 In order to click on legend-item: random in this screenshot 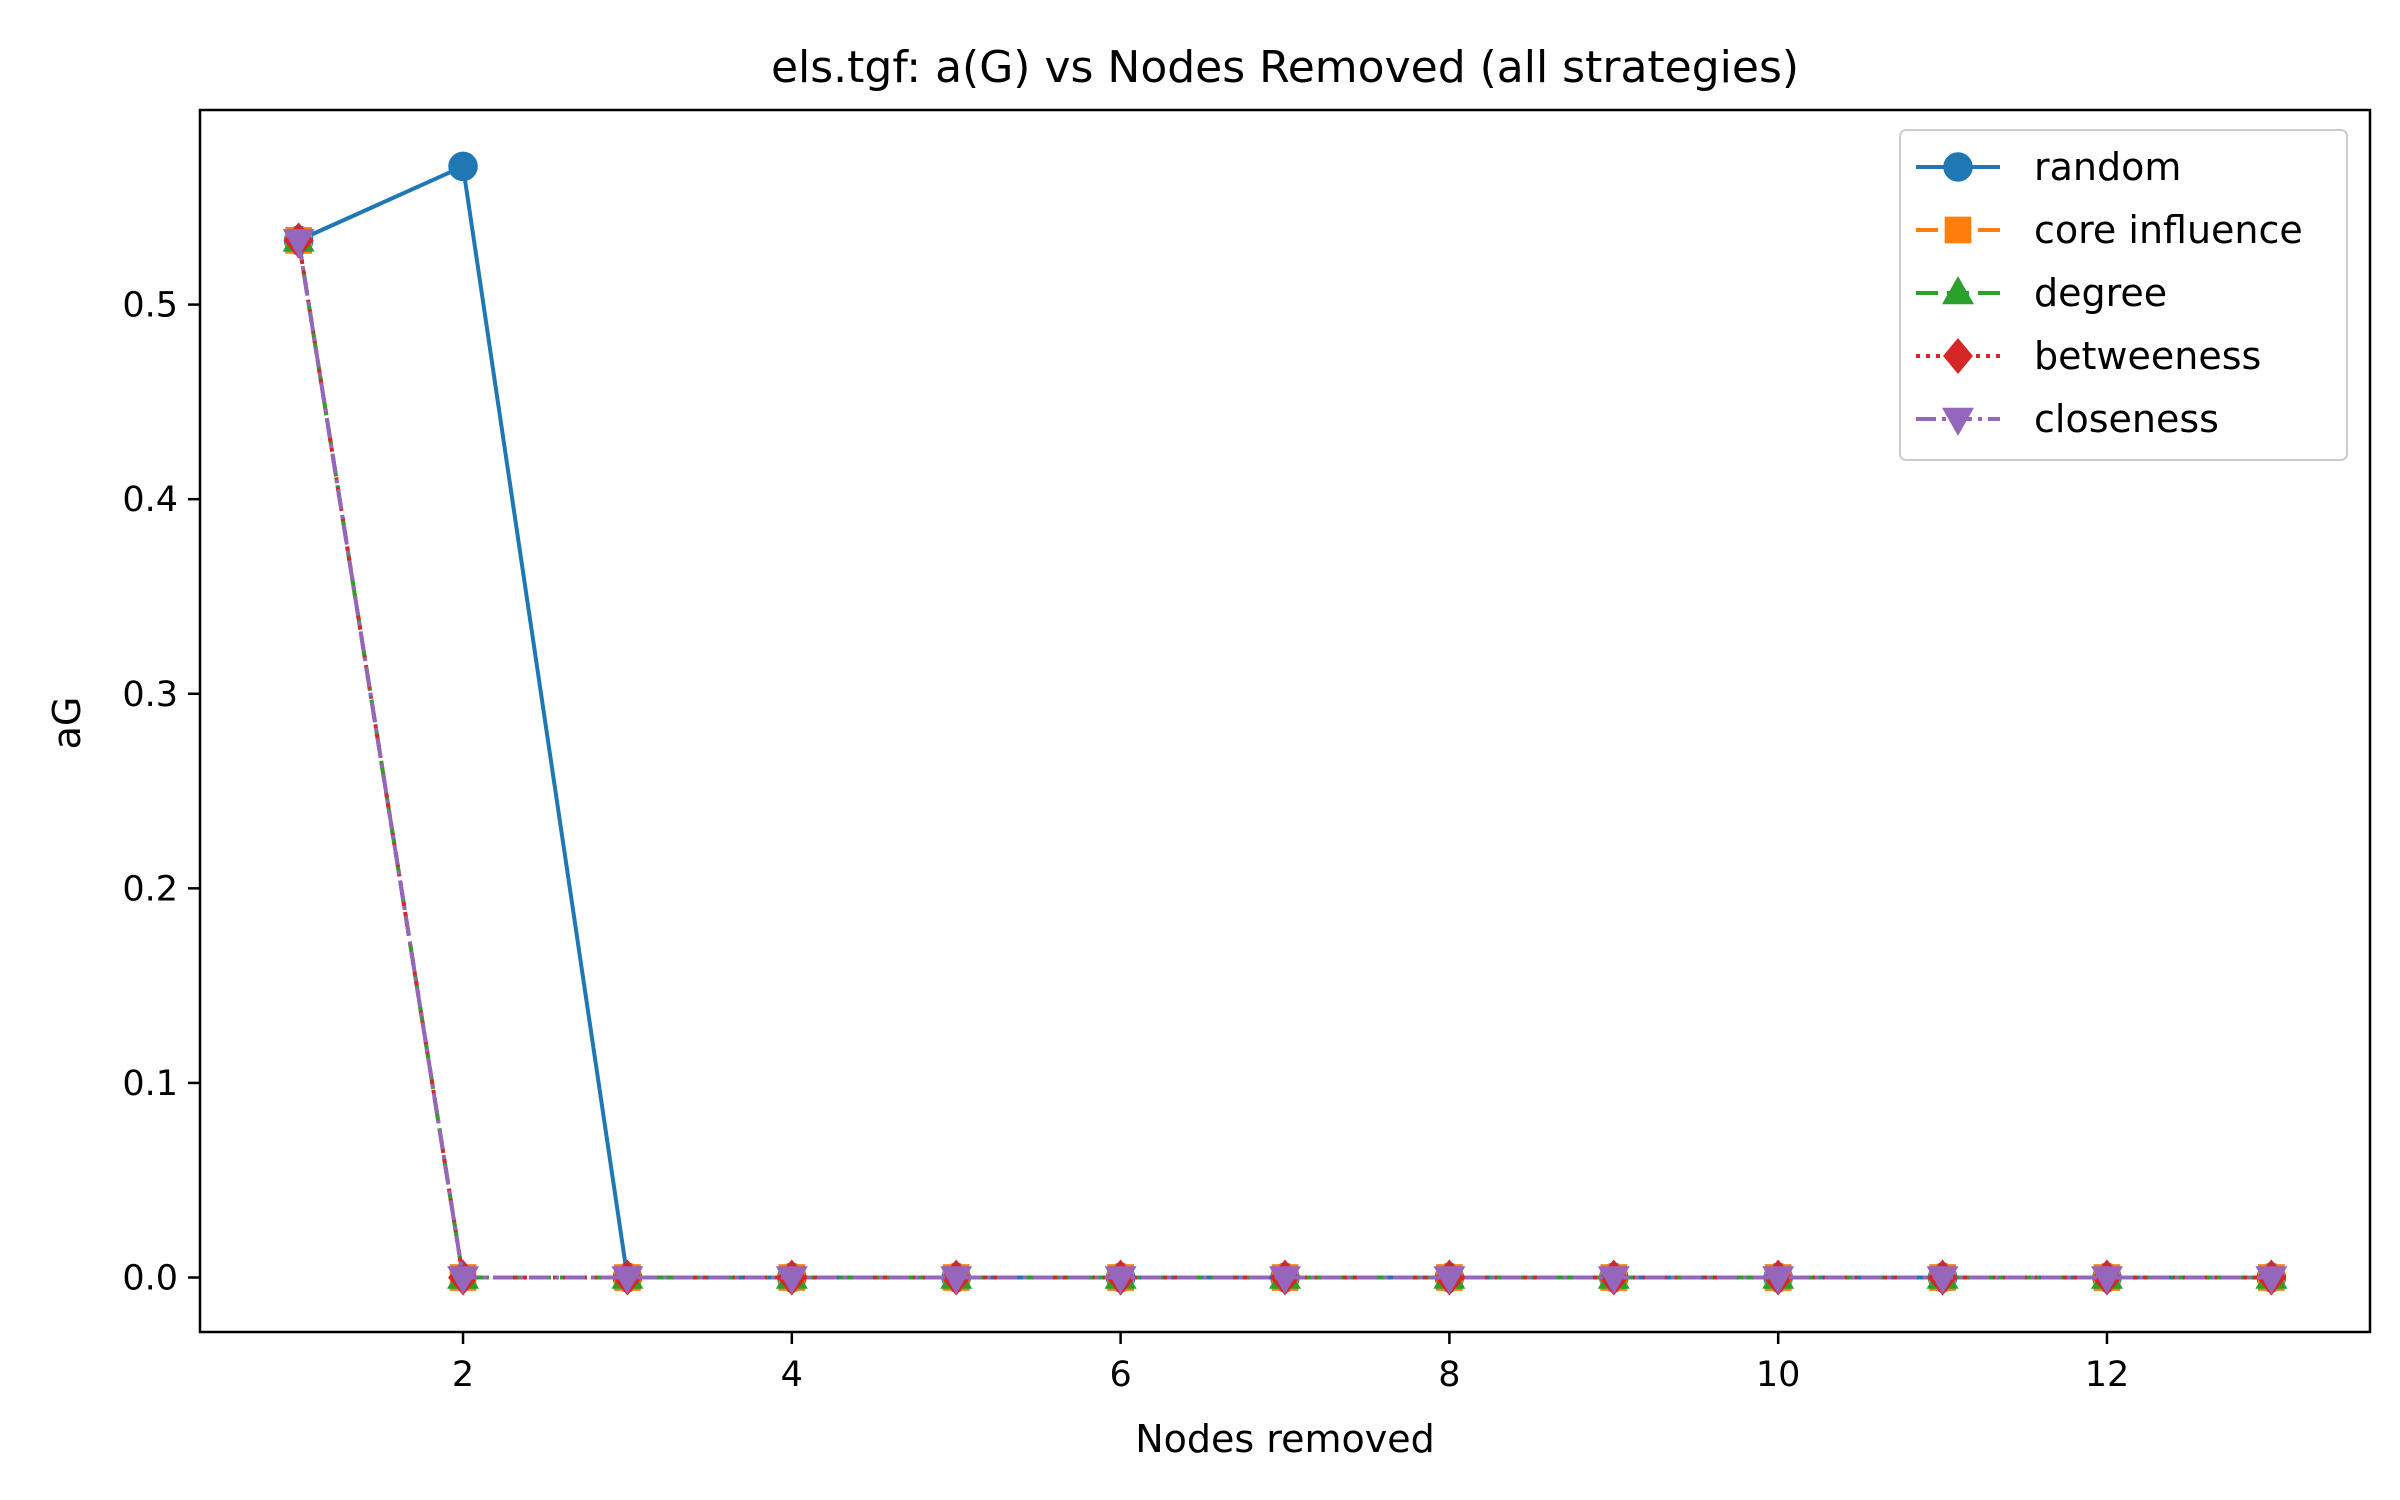, I will do `click(2048, 167)`.